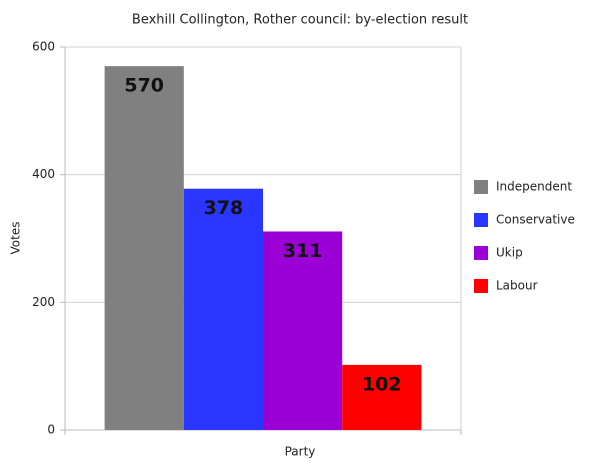  I want to click on data-label: 102, so click(382, 384).